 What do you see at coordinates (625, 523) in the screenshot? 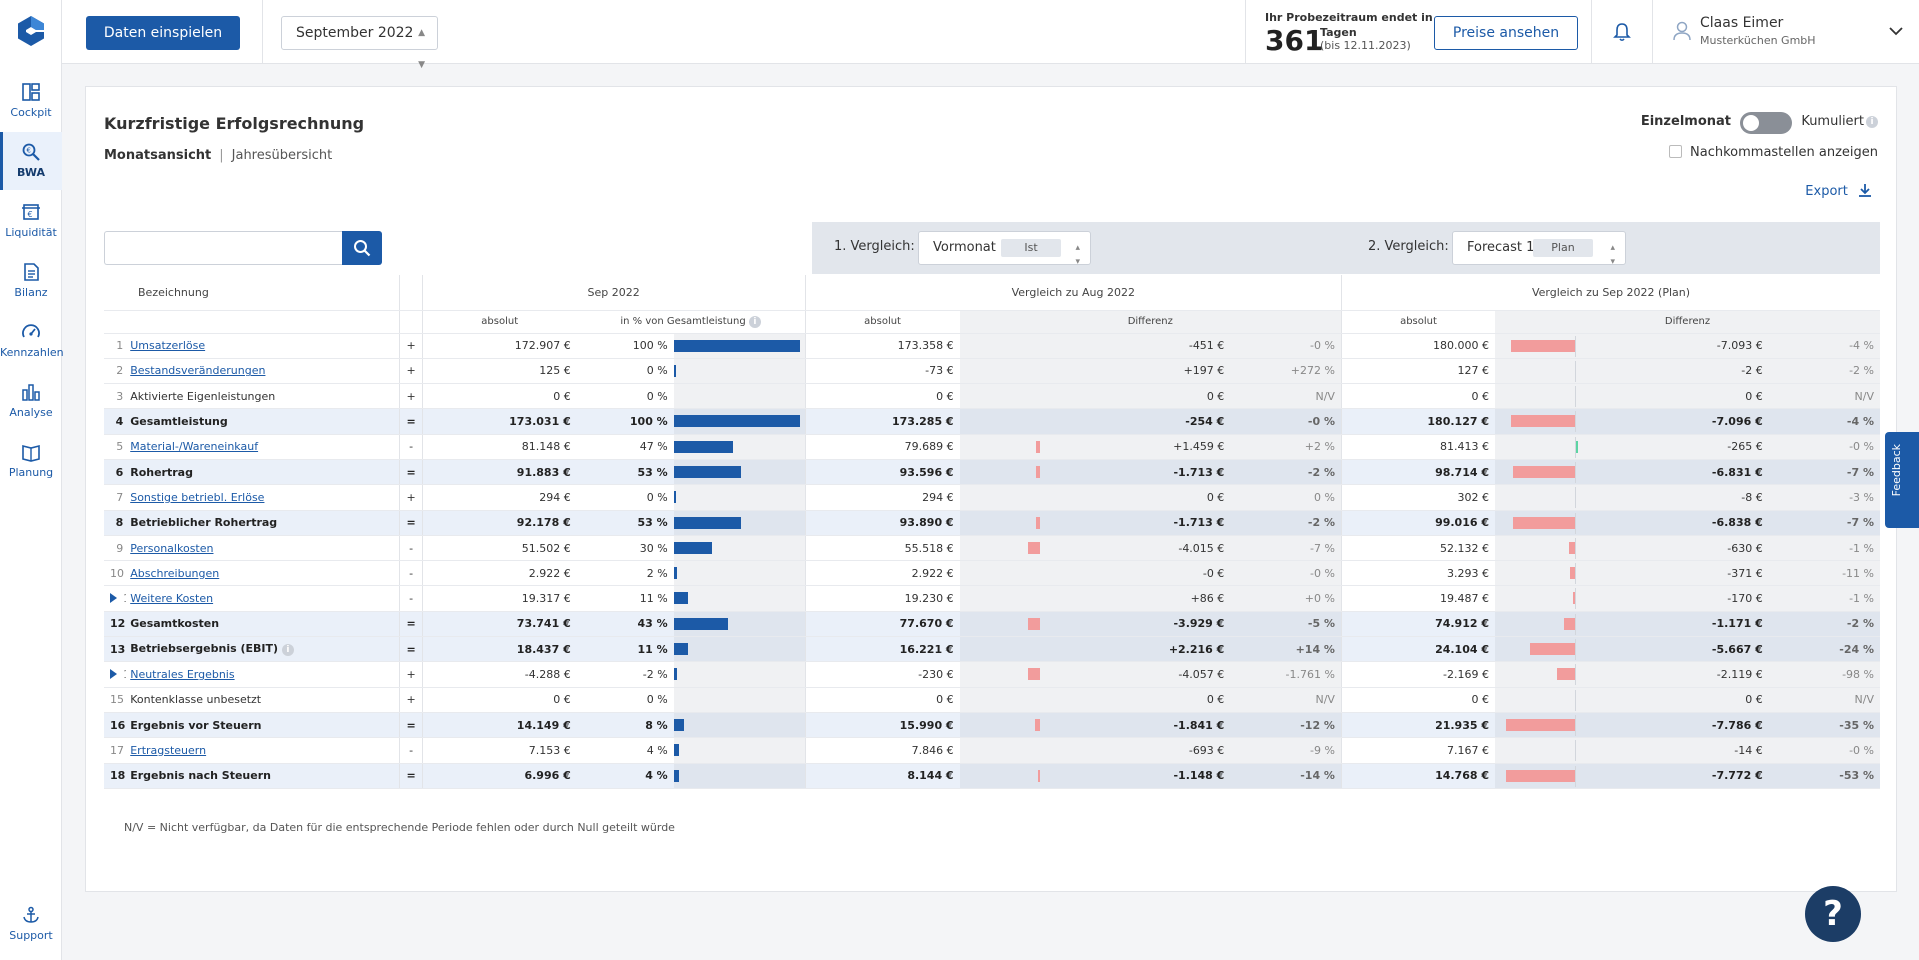
I see `cell-pct: 53 %` at bounding box center [625, 523].